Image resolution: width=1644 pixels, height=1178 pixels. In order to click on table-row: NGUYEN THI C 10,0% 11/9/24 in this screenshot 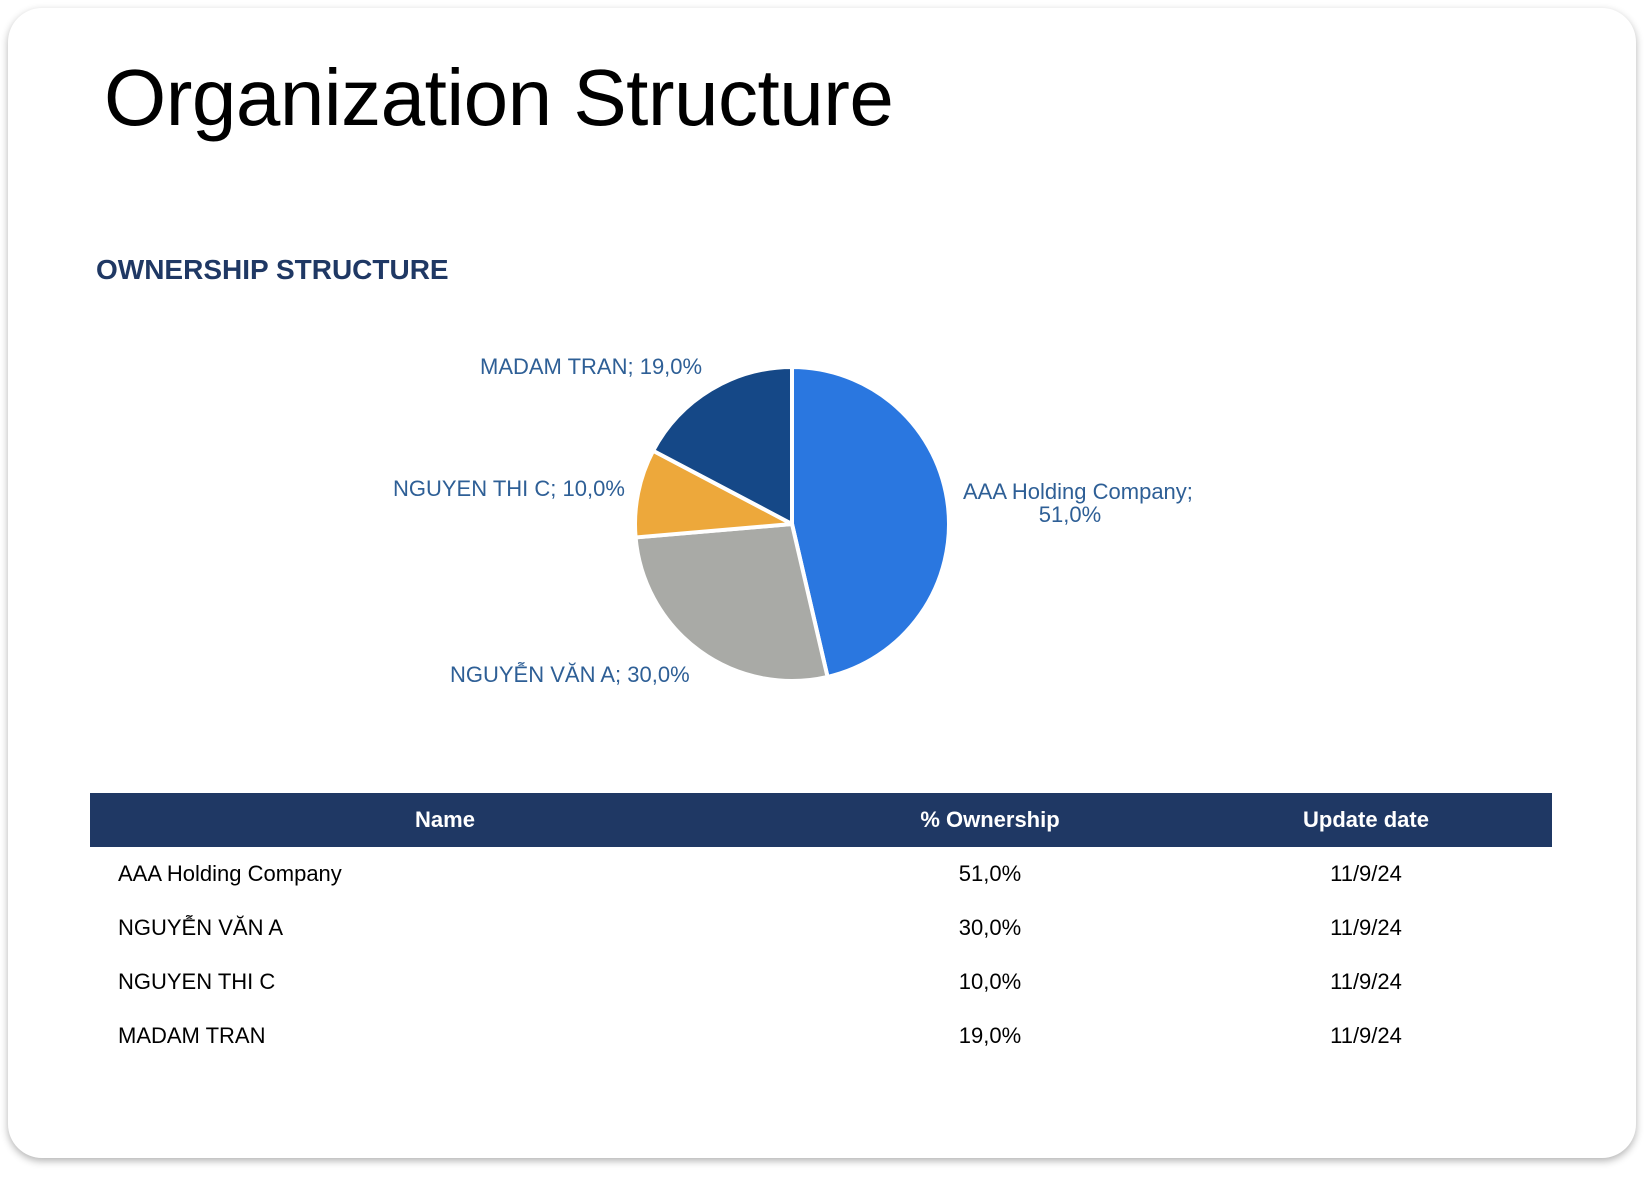, I will do `click(821, 982)`.